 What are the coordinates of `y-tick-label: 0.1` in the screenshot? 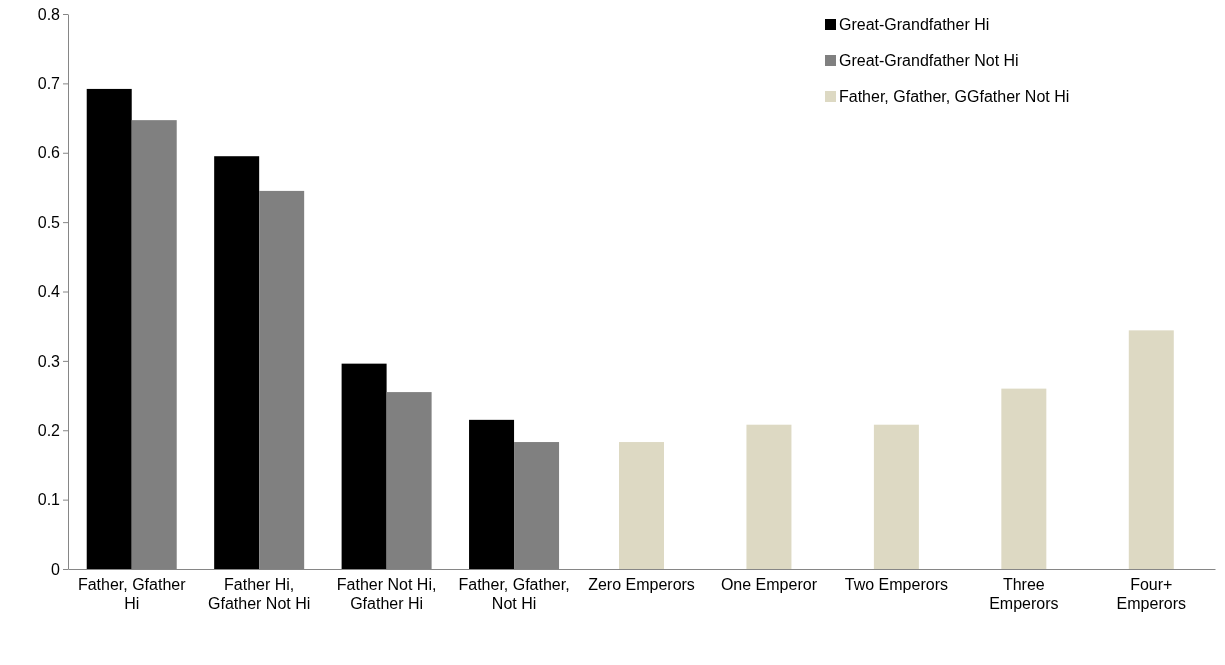 It's located at (49, 500).